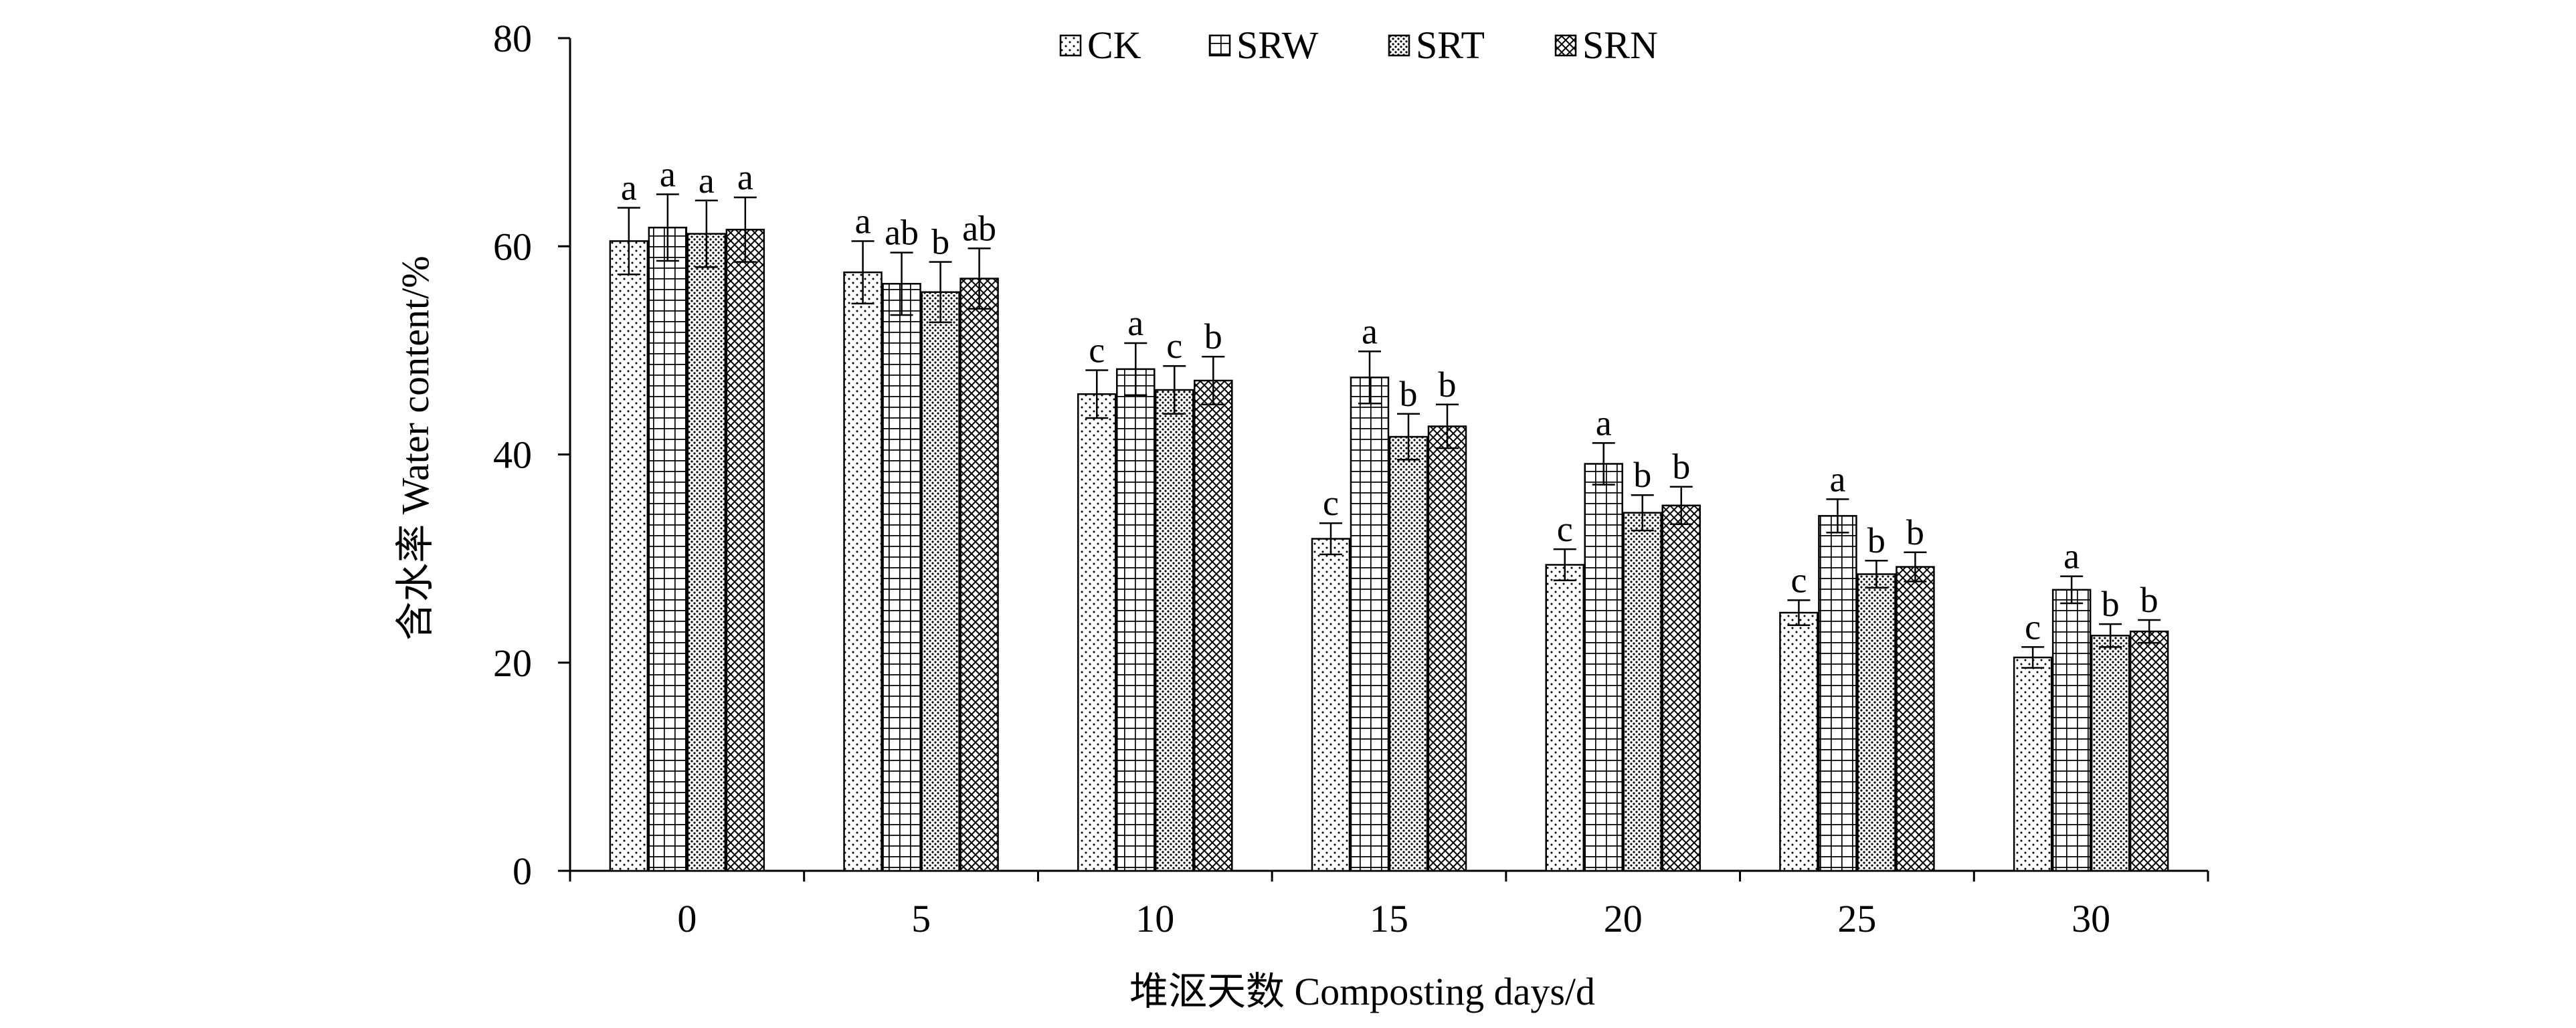  What do you see at coordinates (512, 455) in the screenshot?
I see `y-tick-label: 40` at bounding box center [512, 455].